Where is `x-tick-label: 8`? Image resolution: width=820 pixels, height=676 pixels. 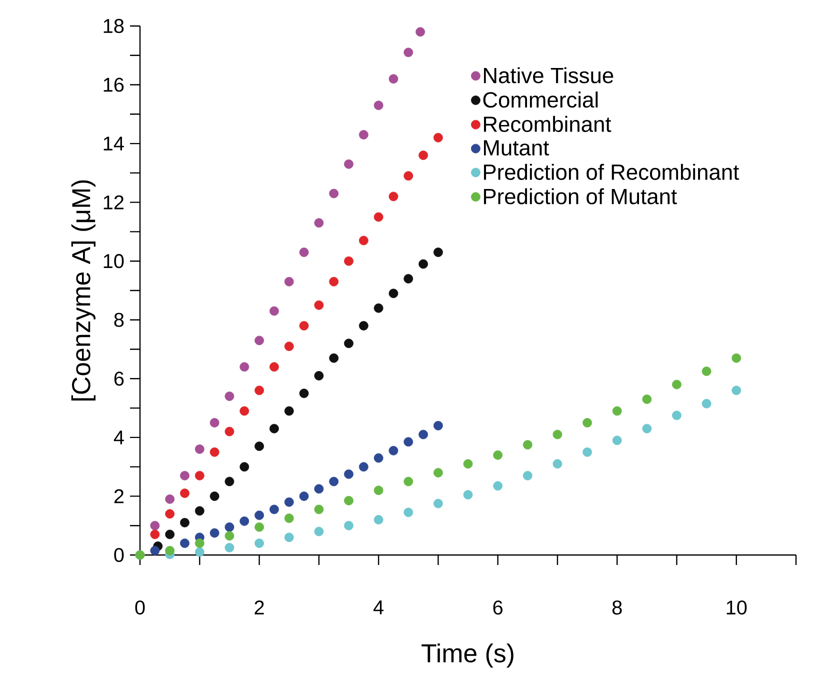
x-tick-label: 8 is located at coordinates (617, 607).